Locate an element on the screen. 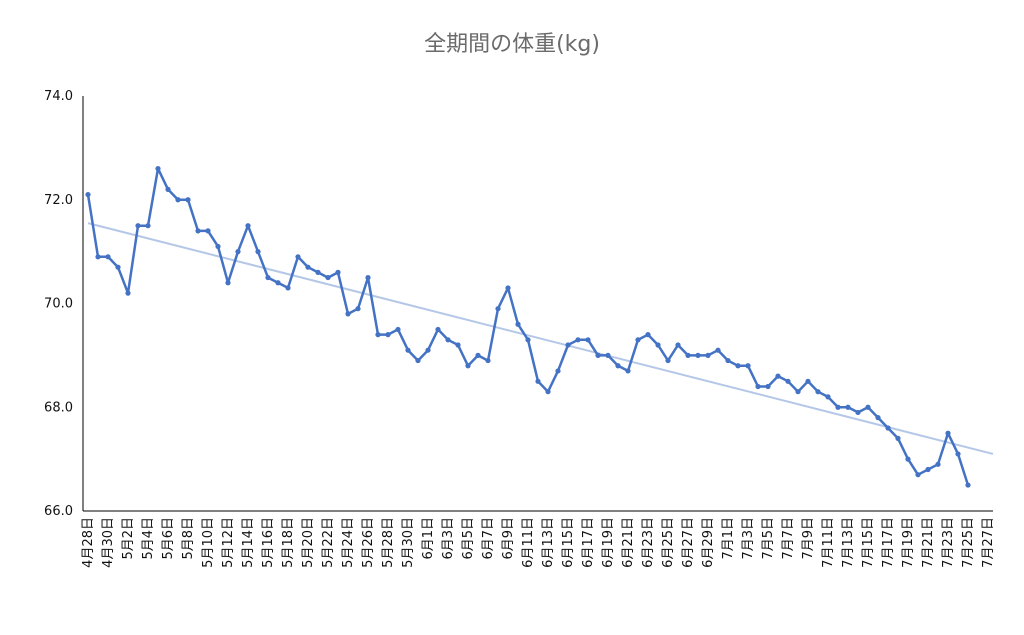  x-tick-label: 6月7日 is located at coordinates (488, 538).